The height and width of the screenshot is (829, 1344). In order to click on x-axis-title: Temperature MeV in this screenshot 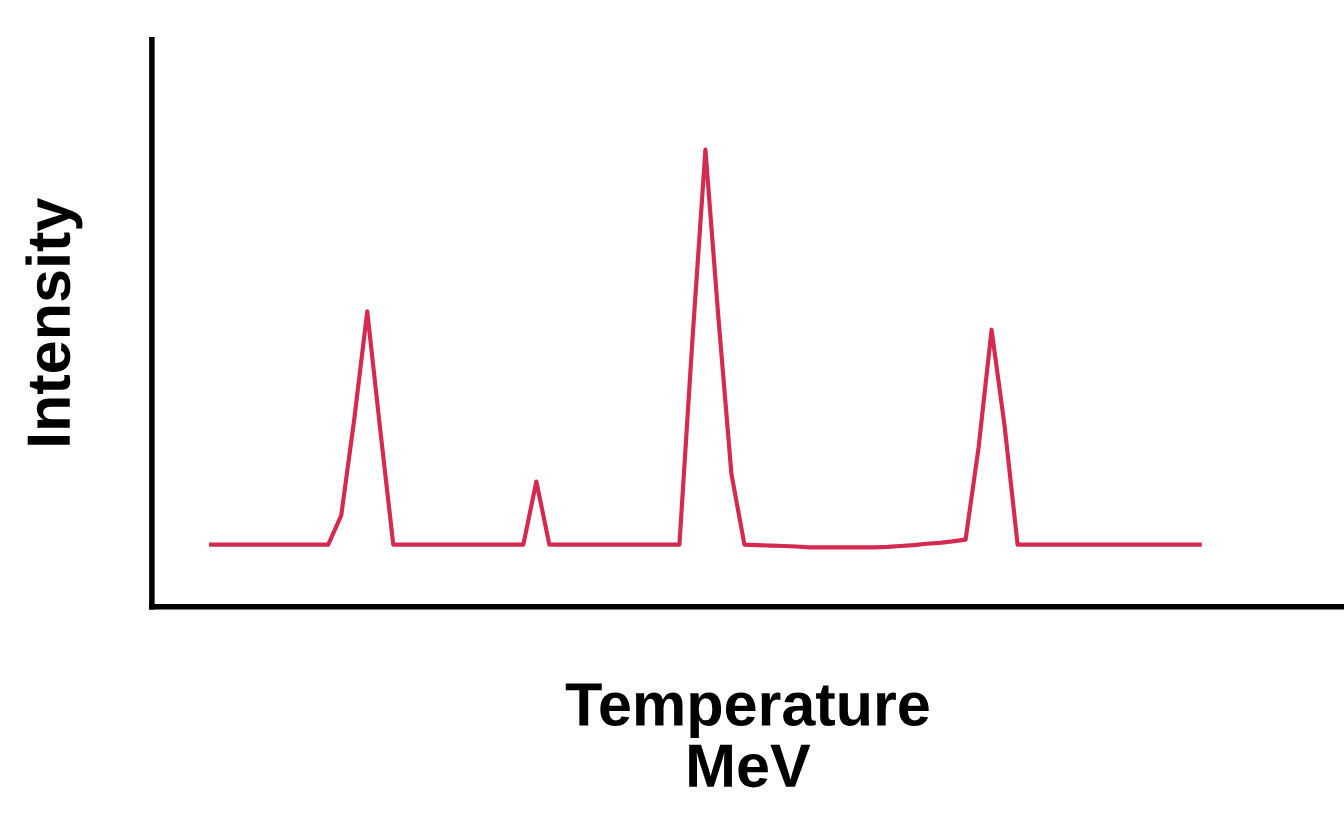, I will do `click(747, 735)`.